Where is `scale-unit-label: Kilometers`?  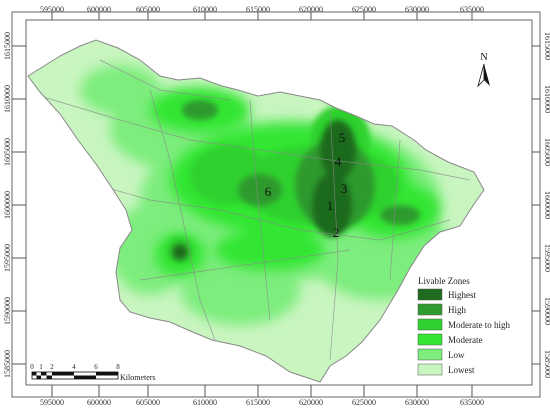 scale-unit-label: Kilometers is located at coordinates (138, 377).